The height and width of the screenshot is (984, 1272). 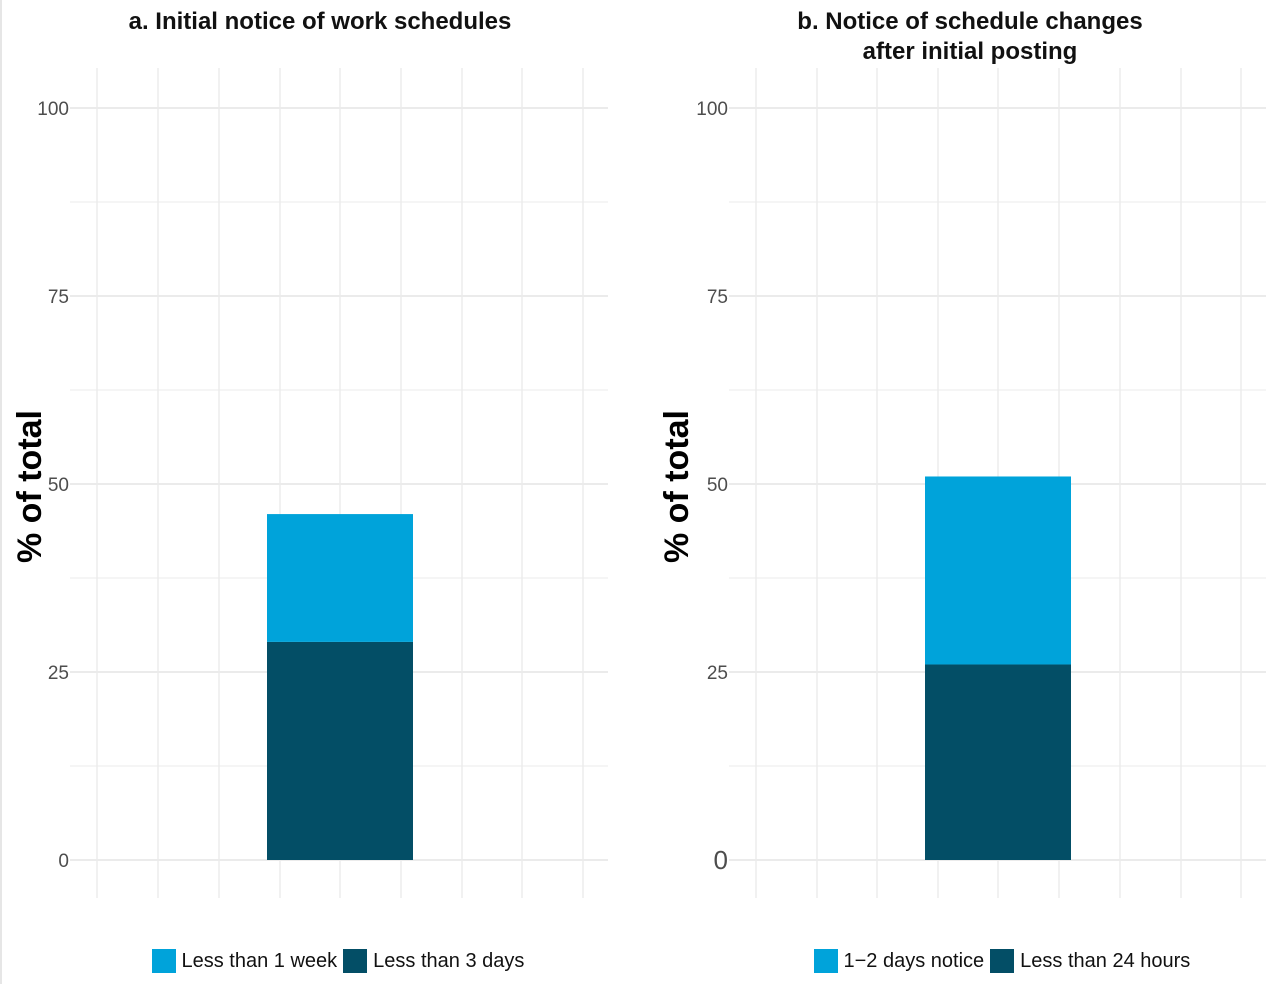 I want to click on legend-b: 1−2 days notice Less than 24 hours, so click(x=1005, y=961).